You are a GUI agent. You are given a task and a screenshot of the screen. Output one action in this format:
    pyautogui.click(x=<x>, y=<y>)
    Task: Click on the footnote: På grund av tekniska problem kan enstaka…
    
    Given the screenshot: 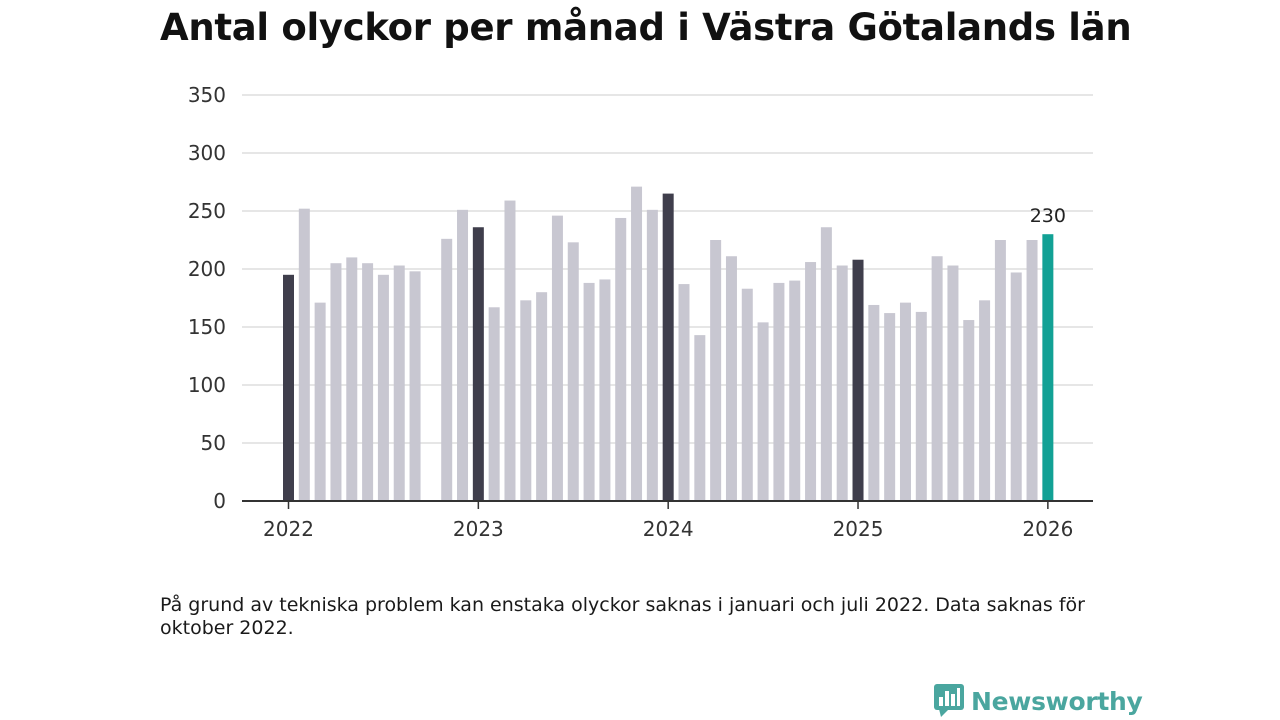 What is the action you would take?
    pyautogui.click(x=622, y=616)
    